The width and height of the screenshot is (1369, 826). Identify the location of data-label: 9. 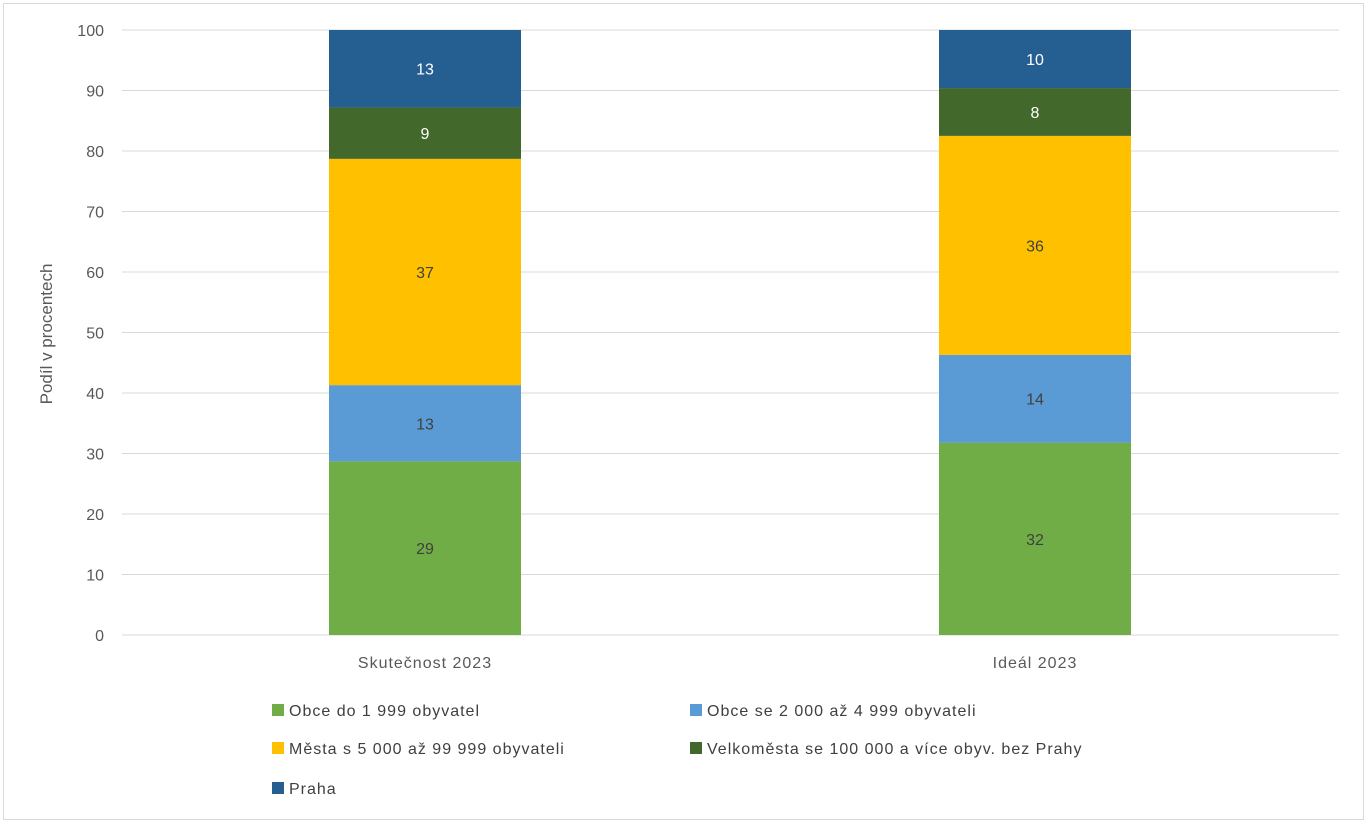
(425, 134).